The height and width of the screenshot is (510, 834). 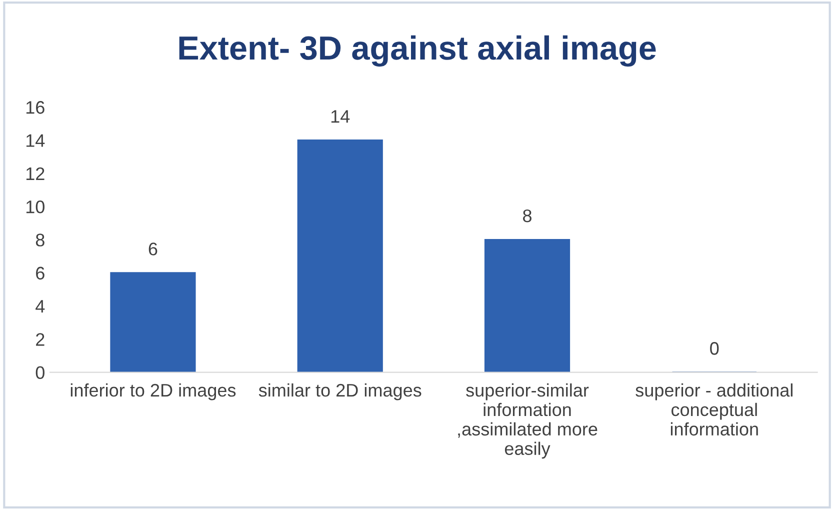 I want to click on chart-title: Extent- 3D against axial image, so click(x=417, y=51).